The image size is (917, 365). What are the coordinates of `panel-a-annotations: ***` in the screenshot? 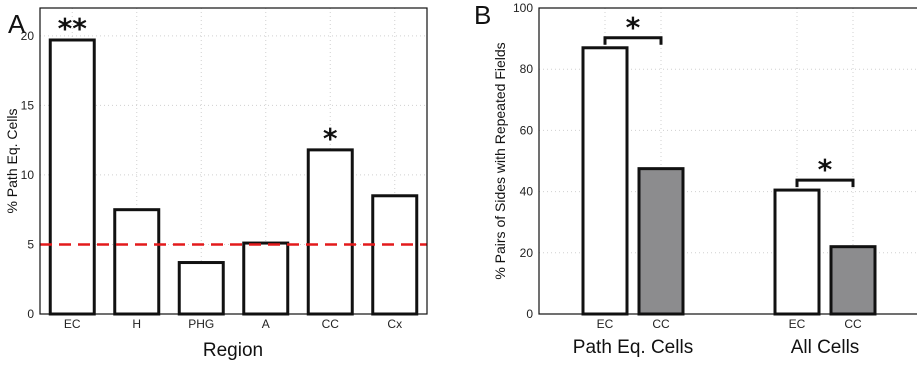 It's located at (198, 83).